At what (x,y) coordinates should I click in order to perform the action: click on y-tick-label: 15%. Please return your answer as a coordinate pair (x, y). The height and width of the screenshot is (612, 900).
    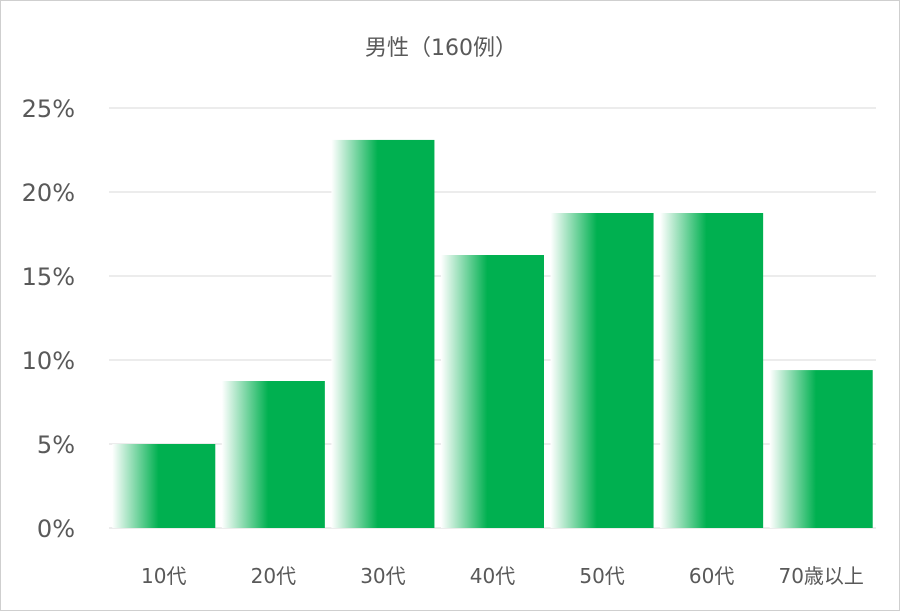
    Looking at the image, I should click on (48, 277).